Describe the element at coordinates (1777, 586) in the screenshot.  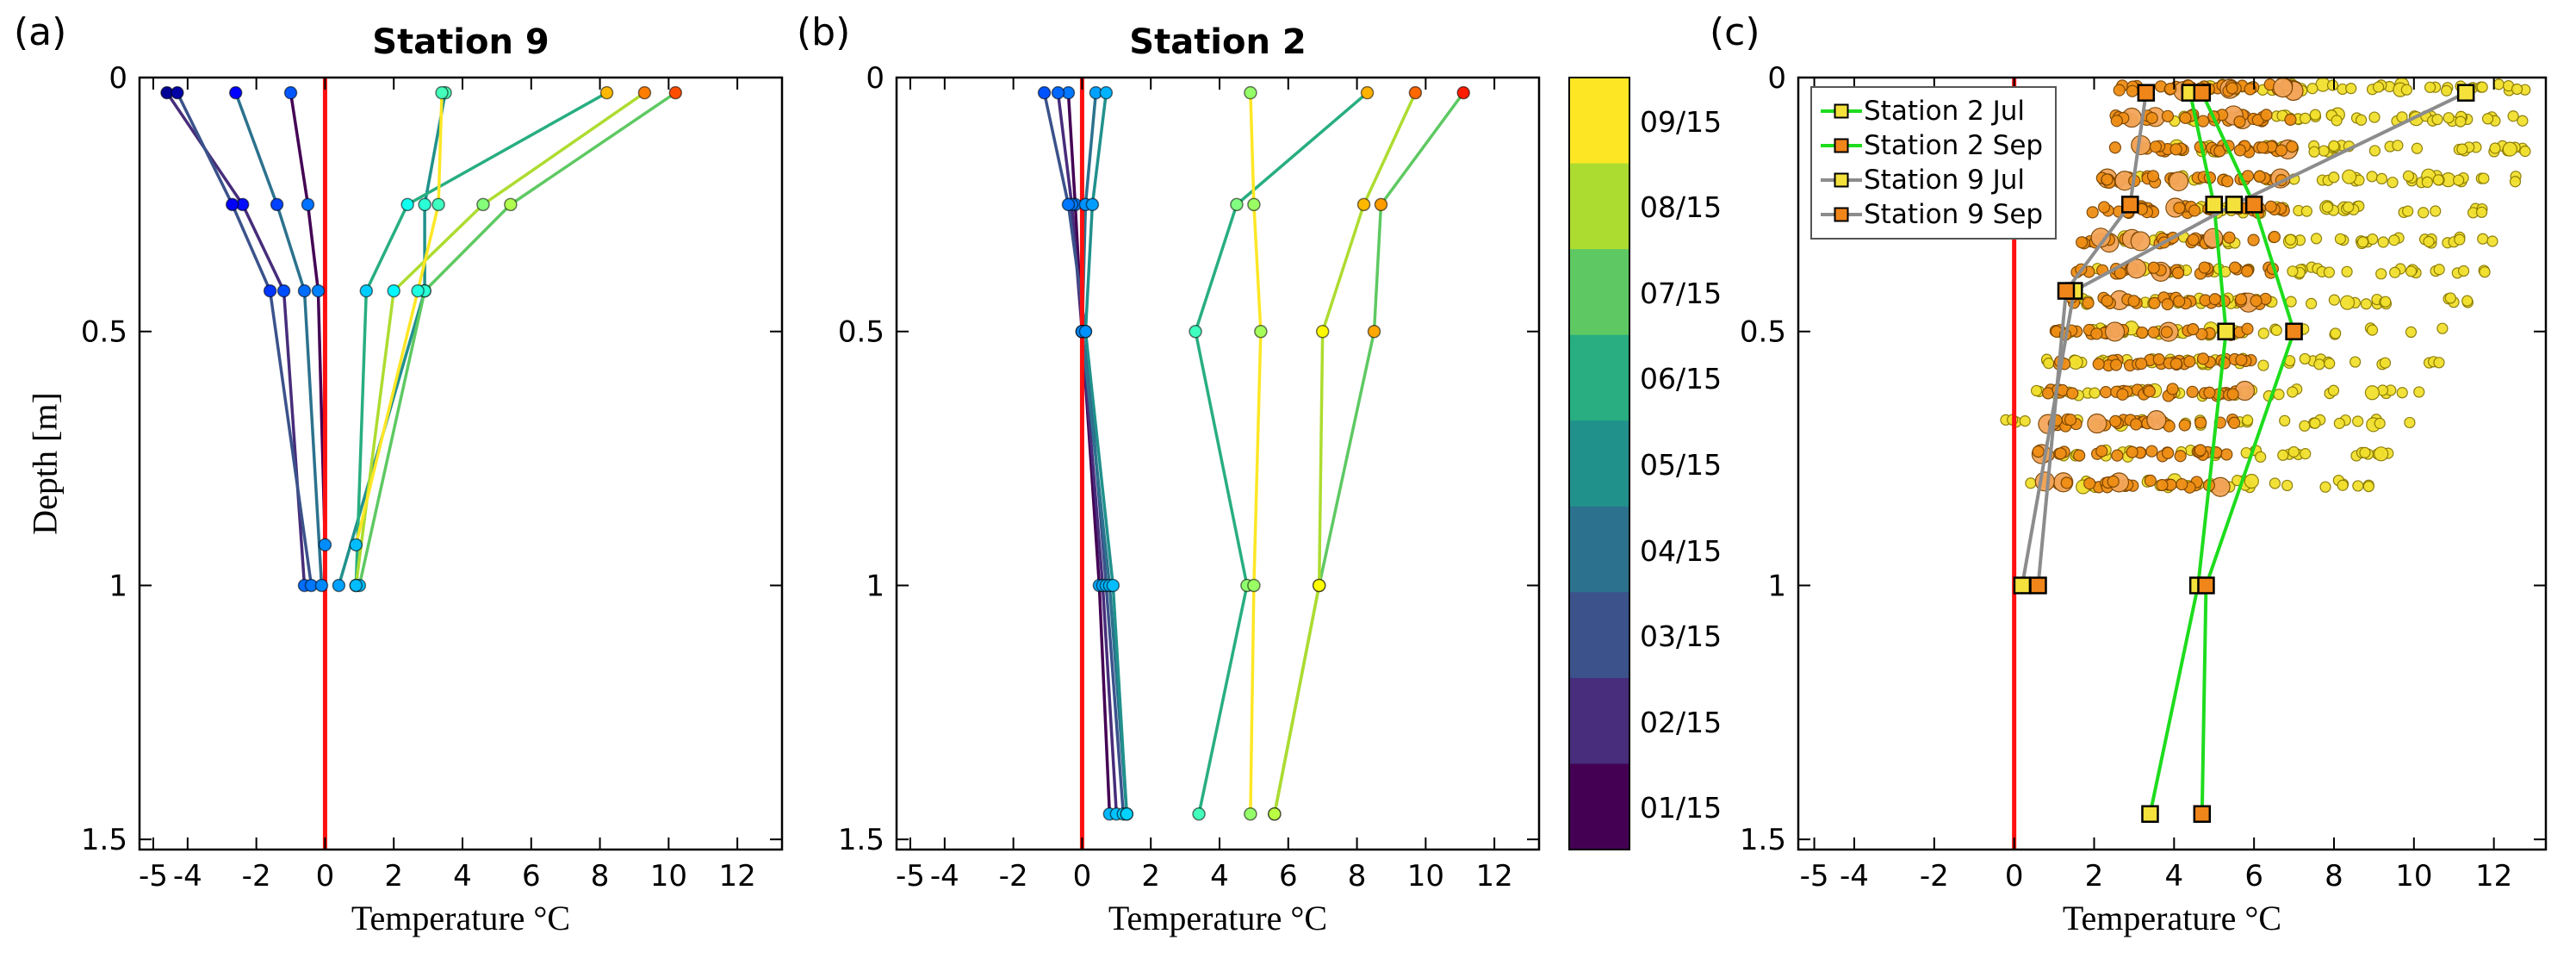
I see `y-tick-label: 1` at that location.